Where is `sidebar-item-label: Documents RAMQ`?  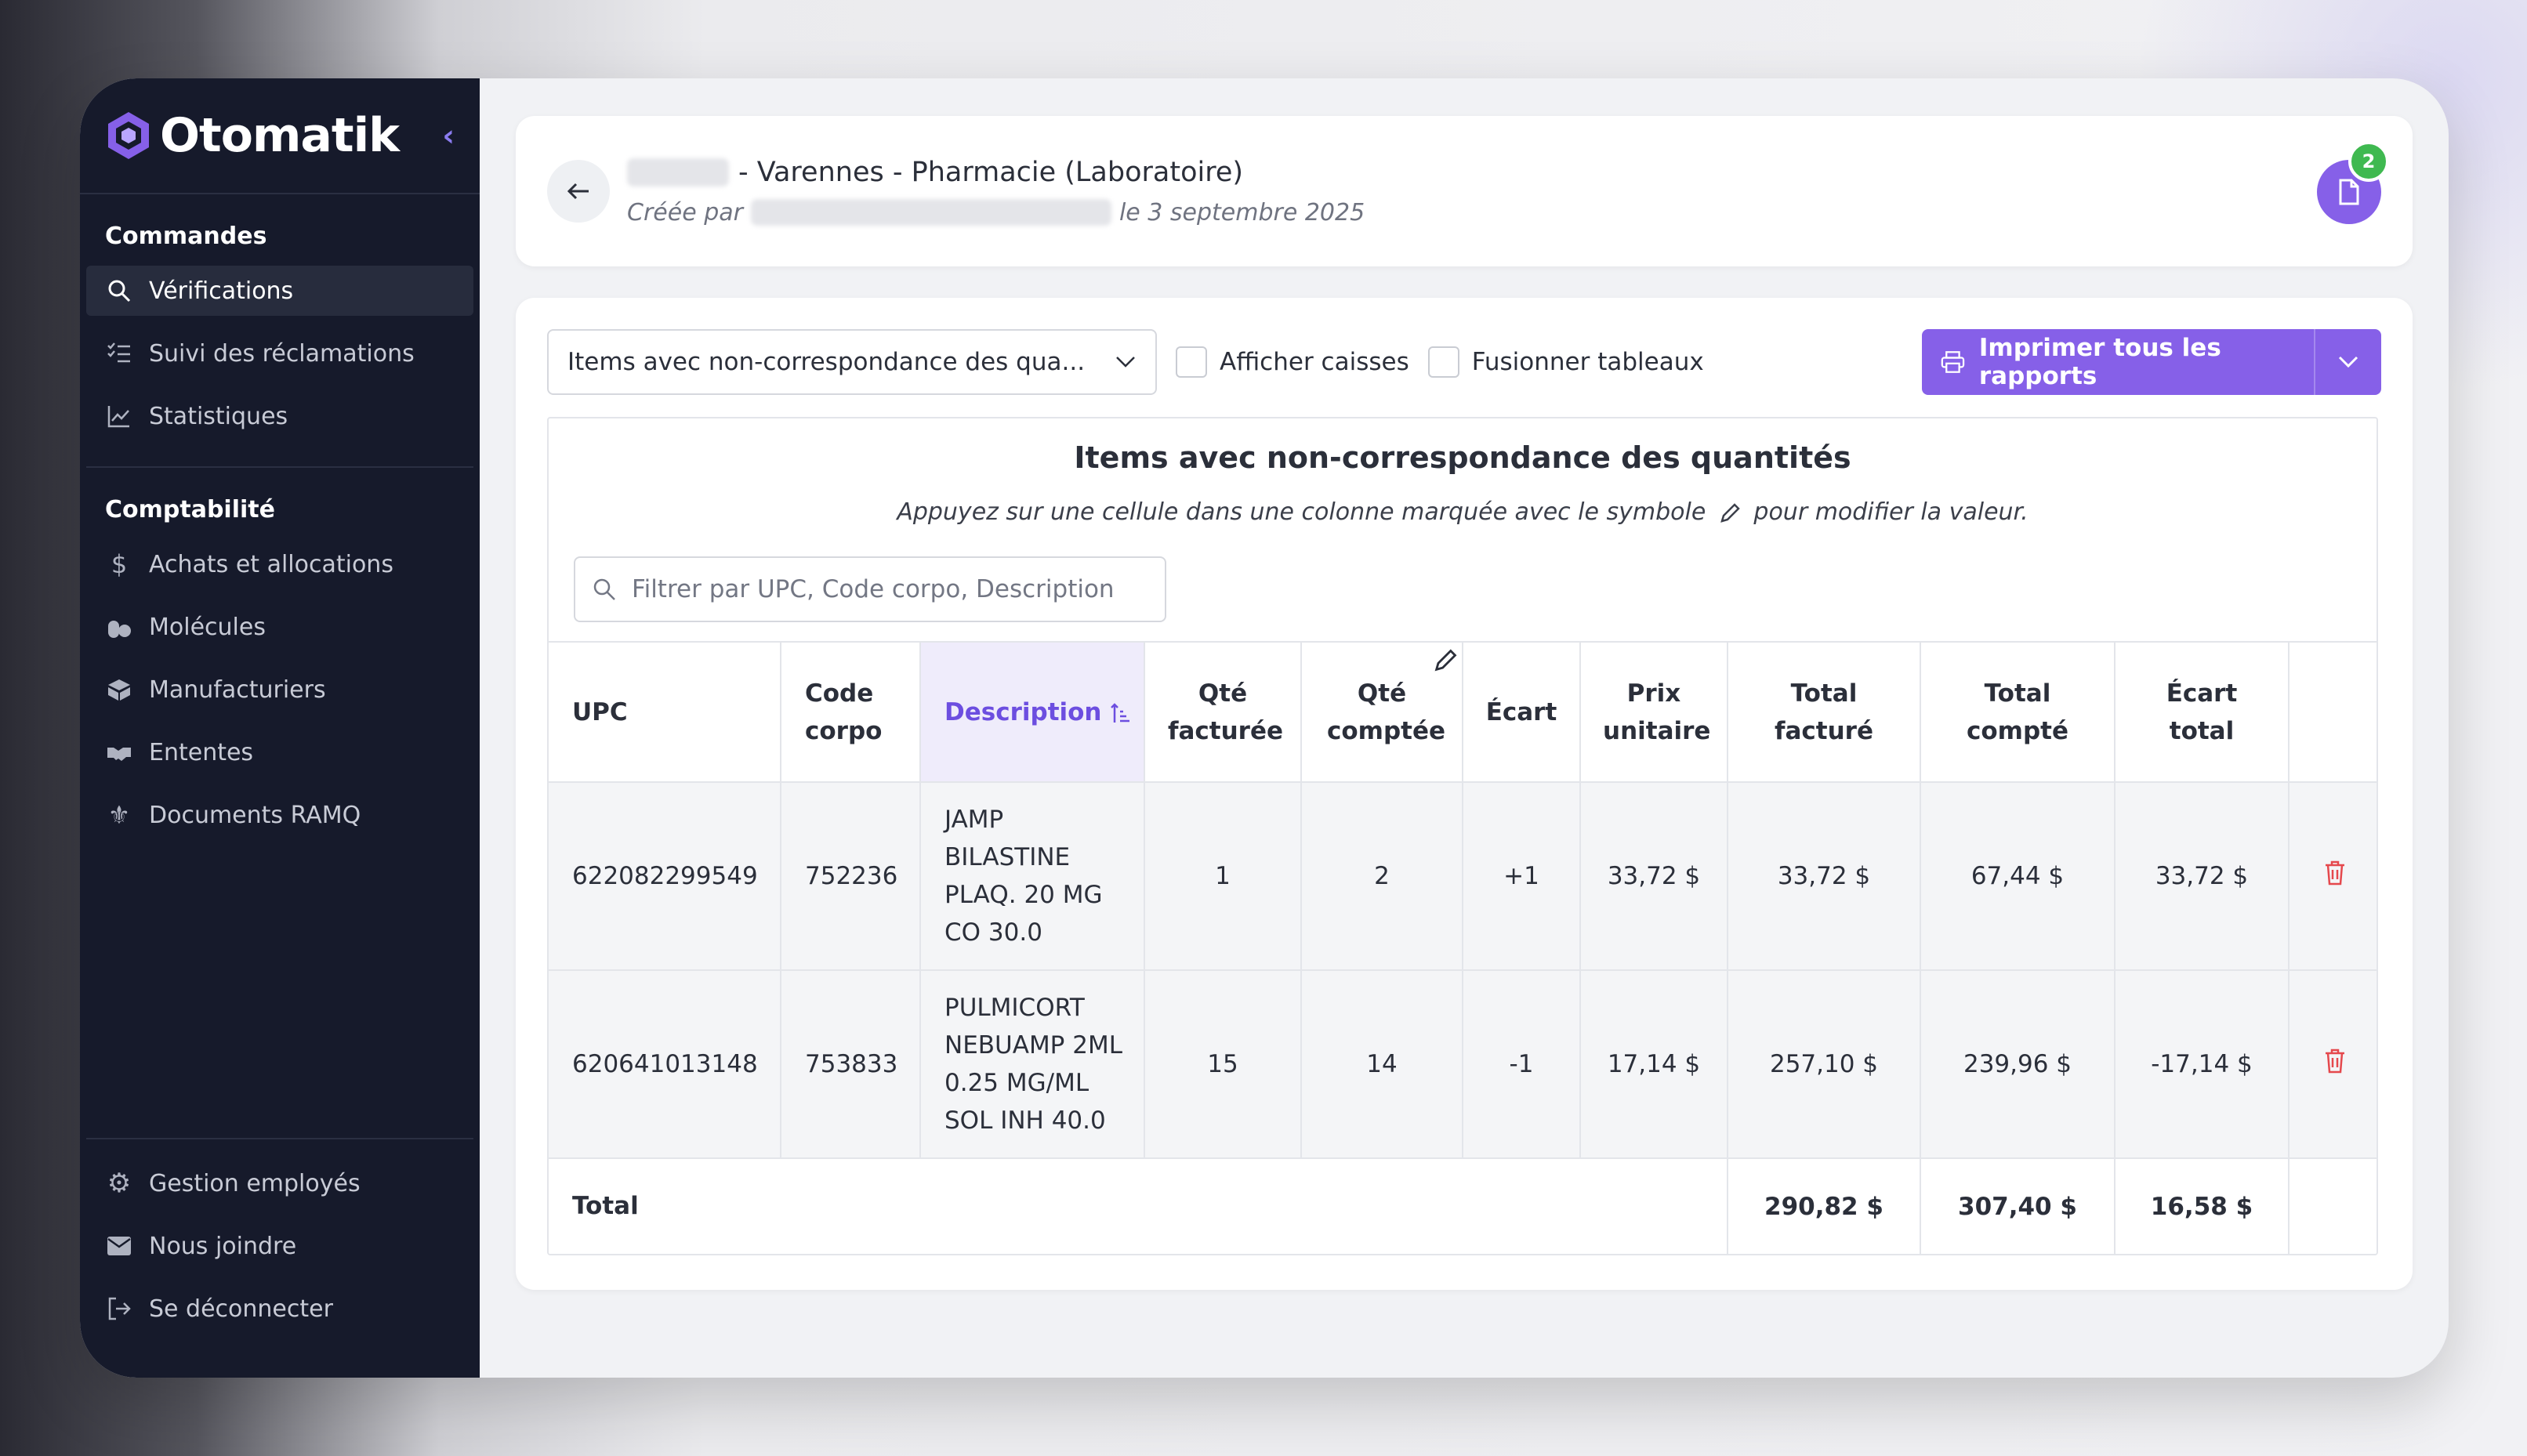
sidebar-item-label: Documents RAMQ is located at coordinates (255, 815).